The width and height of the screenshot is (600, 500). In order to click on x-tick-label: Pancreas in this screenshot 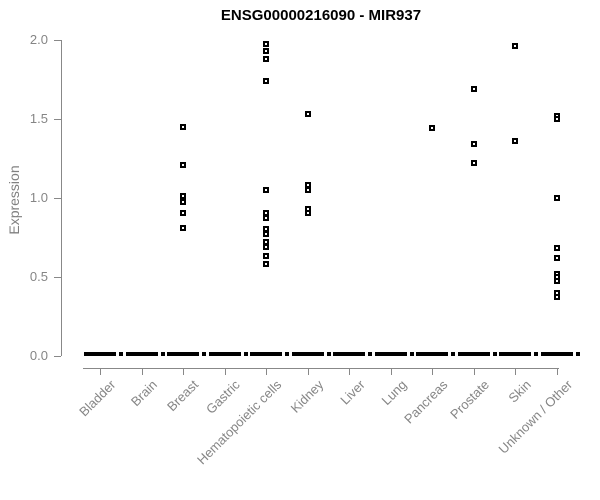, I will do `click(426, 402)`.